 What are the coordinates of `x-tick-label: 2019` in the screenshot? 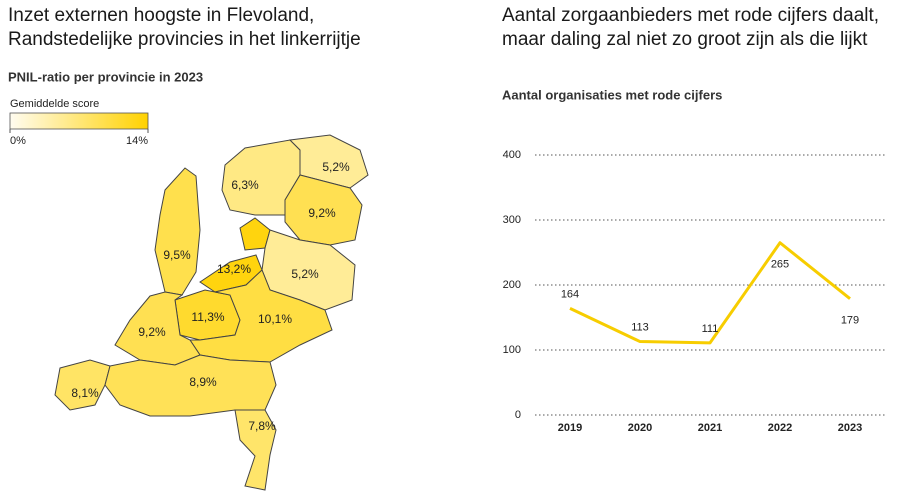 It's located at (570, 428).